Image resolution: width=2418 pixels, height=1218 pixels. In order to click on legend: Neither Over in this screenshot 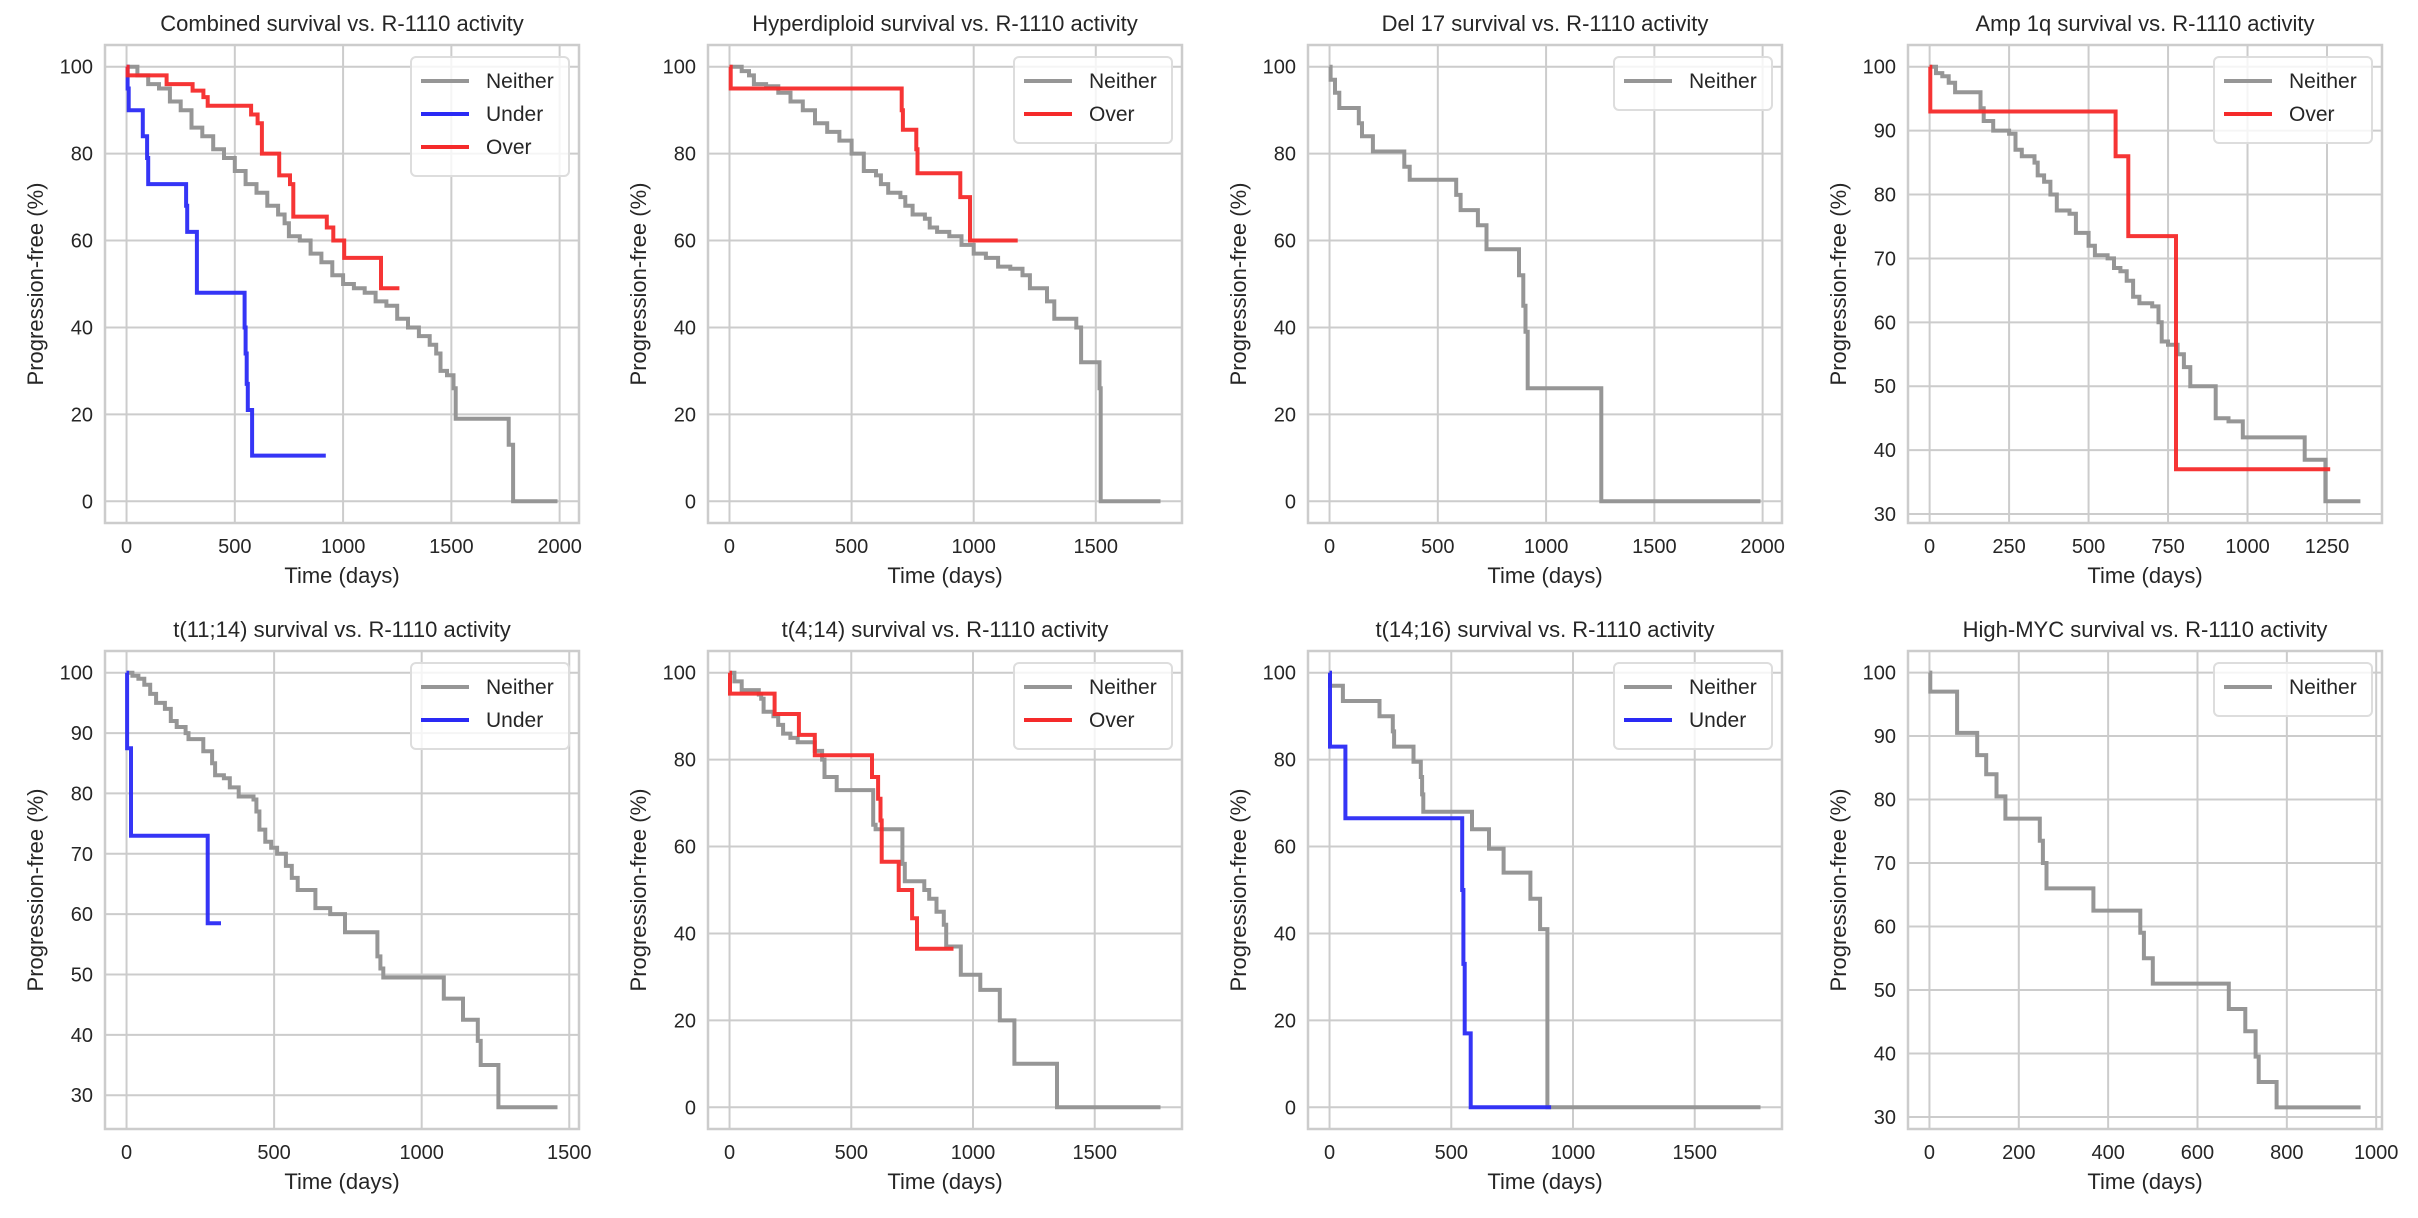, I will do `click(2293, 100)`.